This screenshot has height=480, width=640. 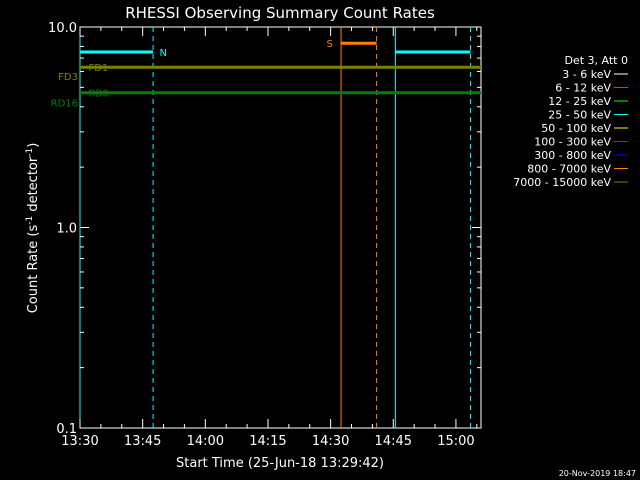 What do you see at coordinates (33, 186) in the screenshot?
I see `y-axis-label-mid: detector` at bounding box center [33, 186].